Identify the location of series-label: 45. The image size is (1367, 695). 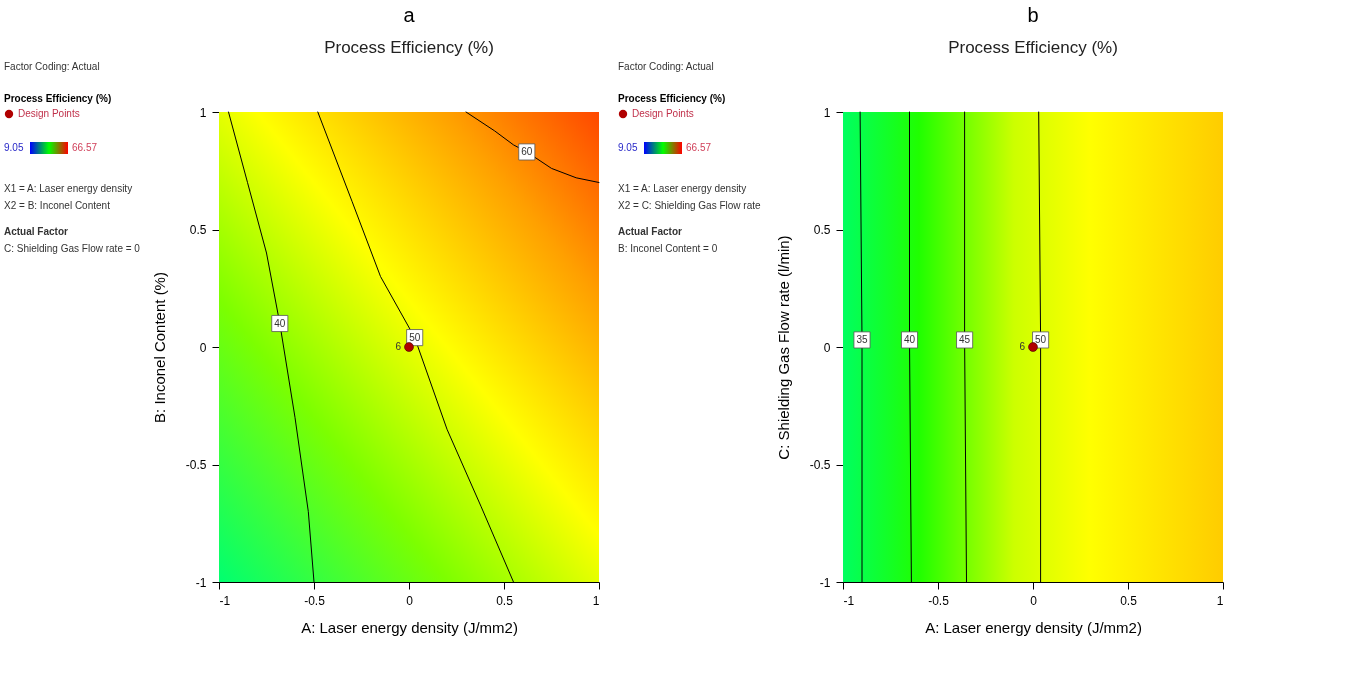
(965, 339).